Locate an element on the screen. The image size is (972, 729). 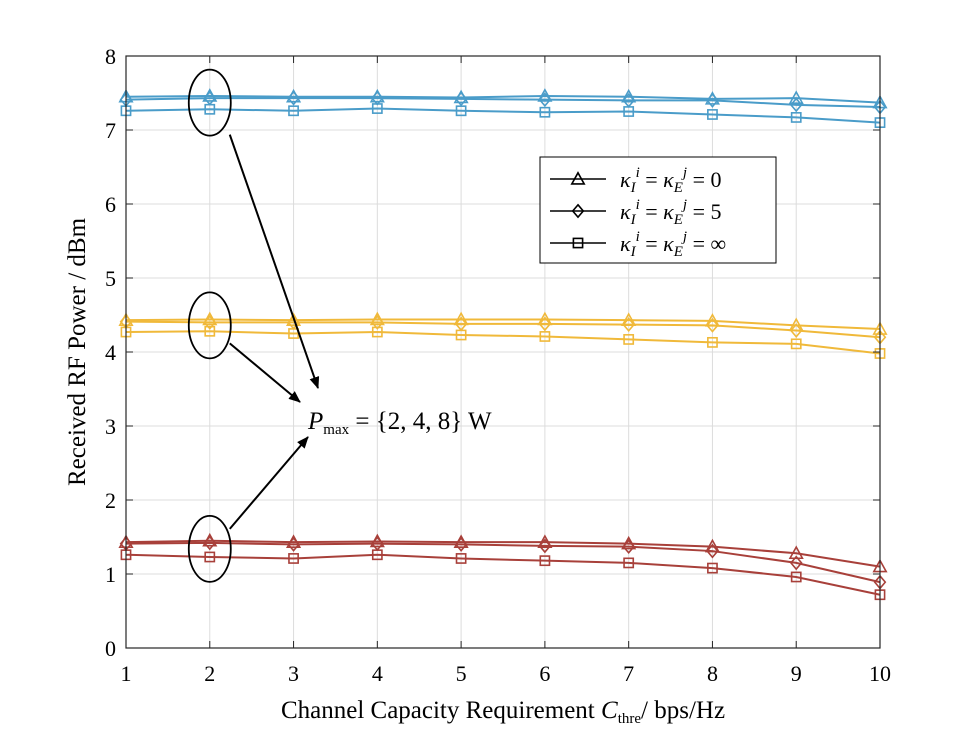
legend-label-part: κ is located at coordinates (625, 211).